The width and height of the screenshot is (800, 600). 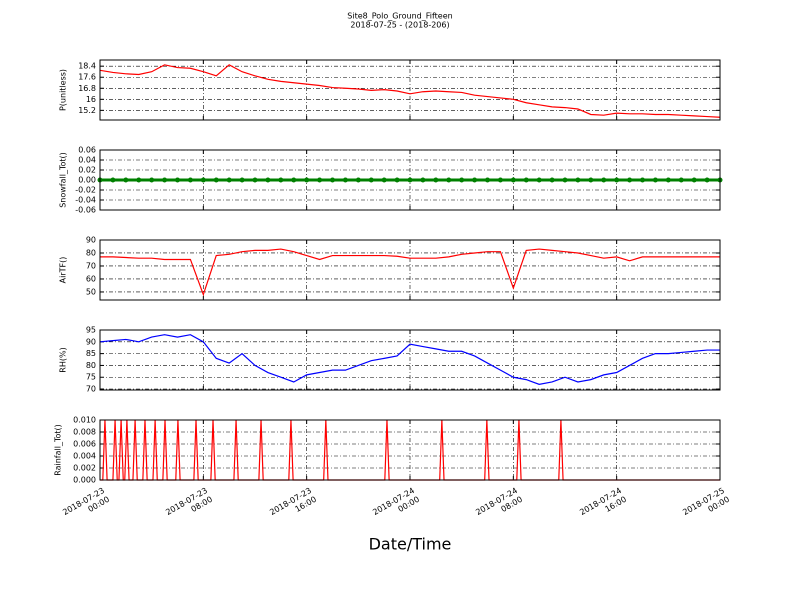 I want to click on y-axis-label: RH(%), so click(x=63, y=359).